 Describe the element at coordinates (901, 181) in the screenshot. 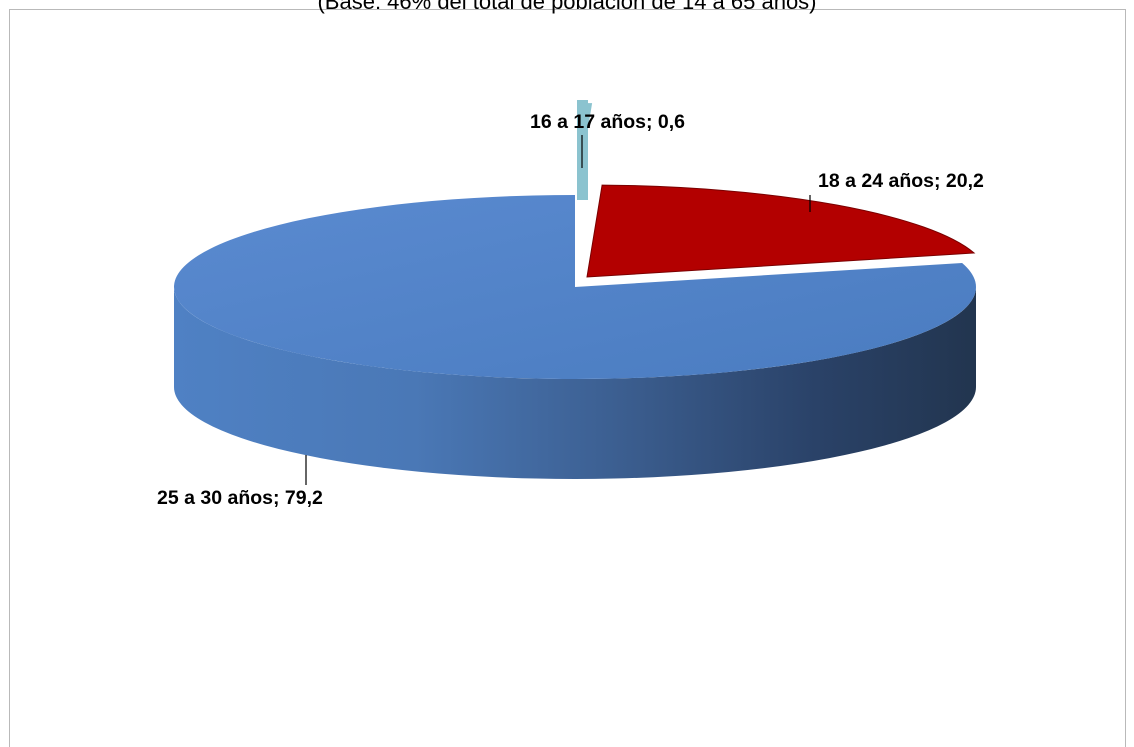

I see `data-label: 18 a 24 años; 20,2` at that location.